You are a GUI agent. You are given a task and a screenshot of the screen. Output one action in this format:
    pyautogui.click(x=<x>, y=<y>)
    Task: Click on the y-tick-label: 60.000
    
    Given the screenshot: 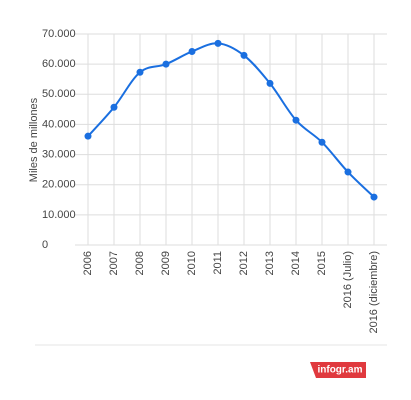 What is the action you would take?
    pyautogui.click(x=59, y=64)
    